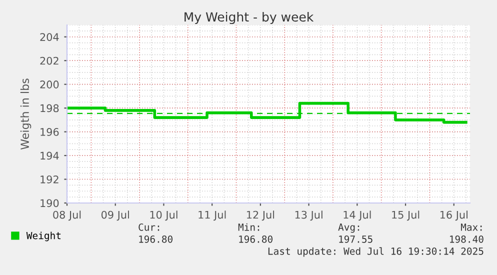 Image resolution: width=497 pixels, height=275 pixels. What do you see at coordinates (26, 114) in the screenshot?
I see `y-axis-title: Weigth in lbs` at bounding box center [26, 114].